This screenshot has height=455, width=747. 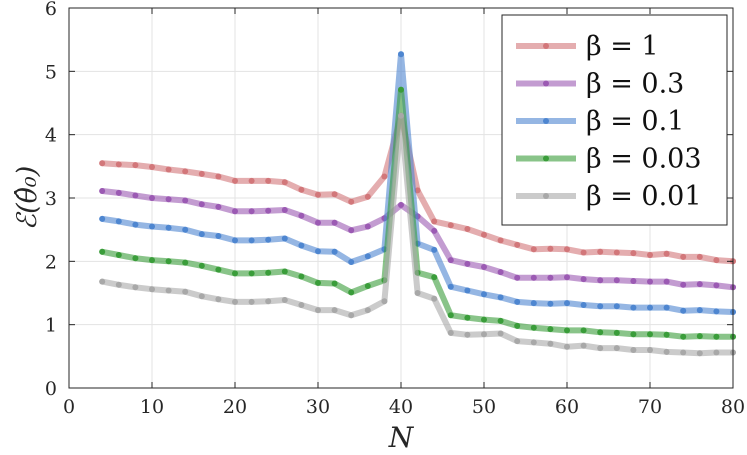 What do you see at coordinates (609, 196) in the screenshot?
I see `legend-item: β = 0.01` at bounding box center [609, 196].